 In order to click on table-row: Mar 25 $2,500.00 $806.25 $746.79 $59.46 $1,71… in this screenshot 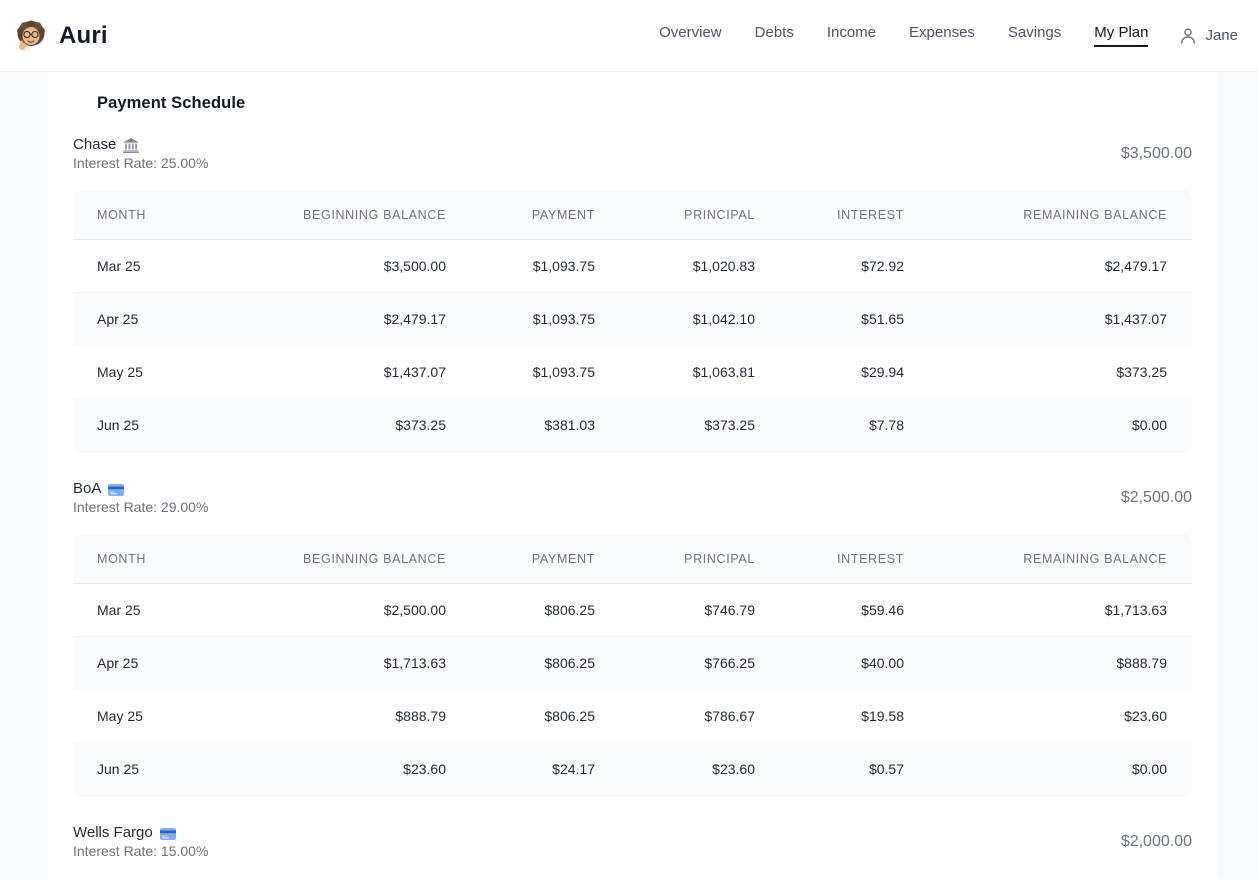, I will do `click(632, 610)`.